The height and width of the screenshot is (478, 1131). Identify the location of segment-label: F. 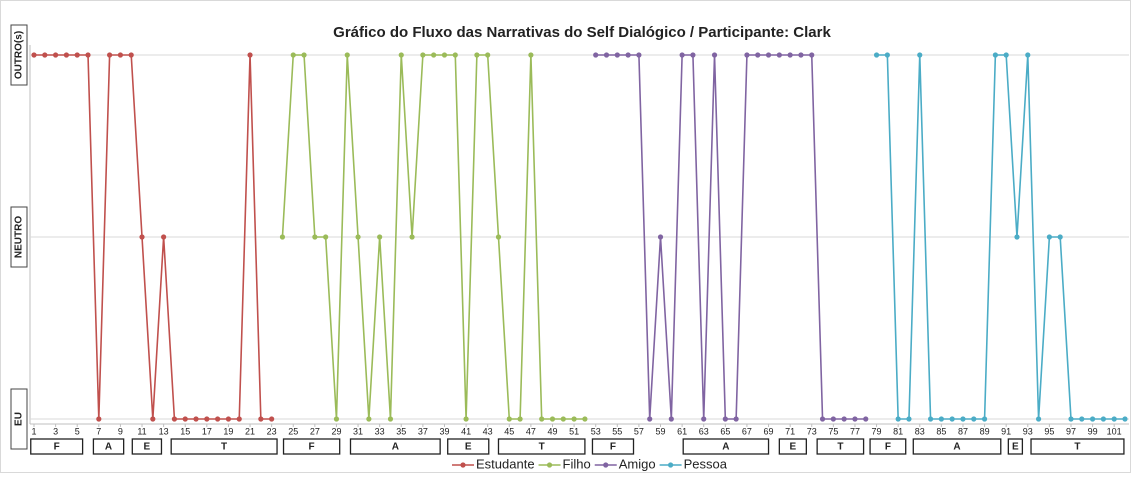
(888, 447).